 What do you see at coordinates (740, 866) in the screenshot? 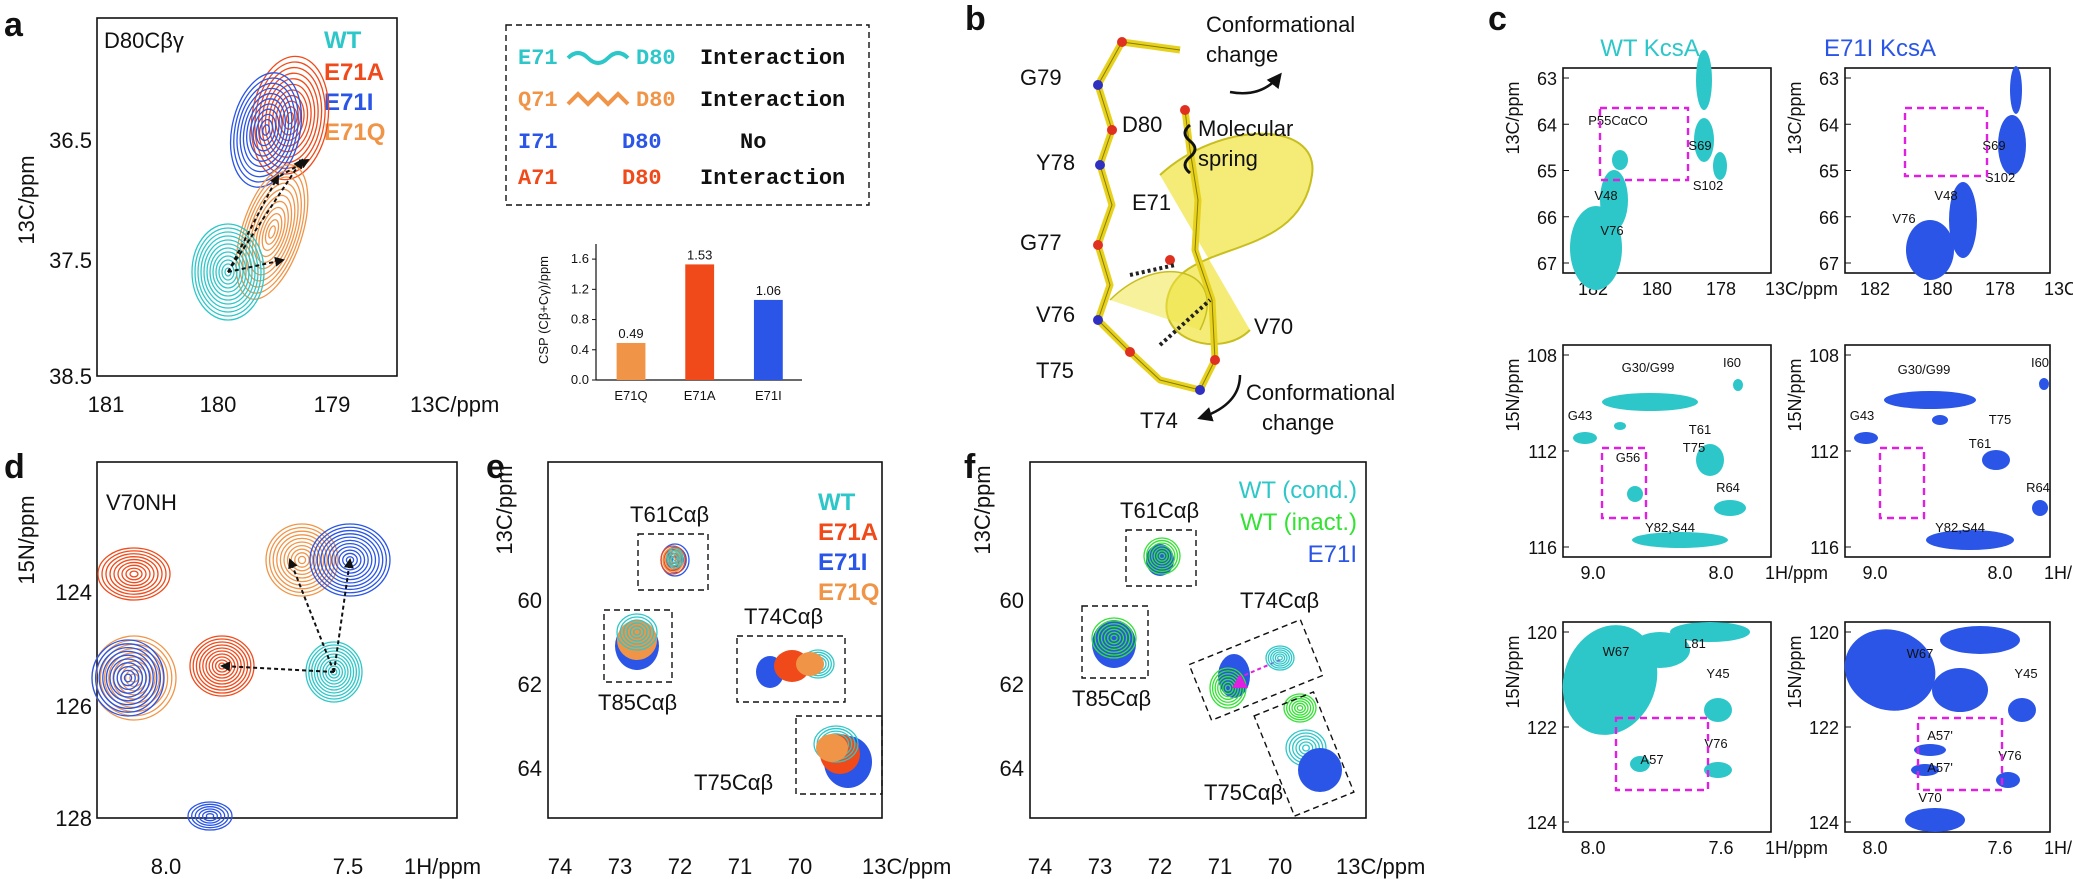
I see `xtick-e-71: 71` at bounding box center [740, 866].